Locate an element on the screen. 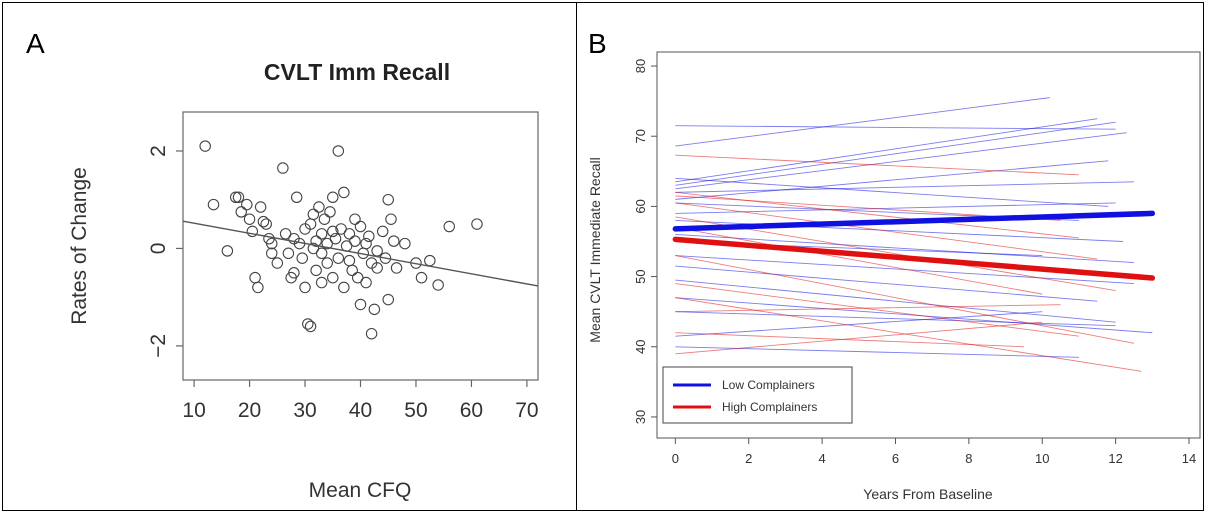  chart-a-ytick-label: 2 is located at coordinates (158, 151).